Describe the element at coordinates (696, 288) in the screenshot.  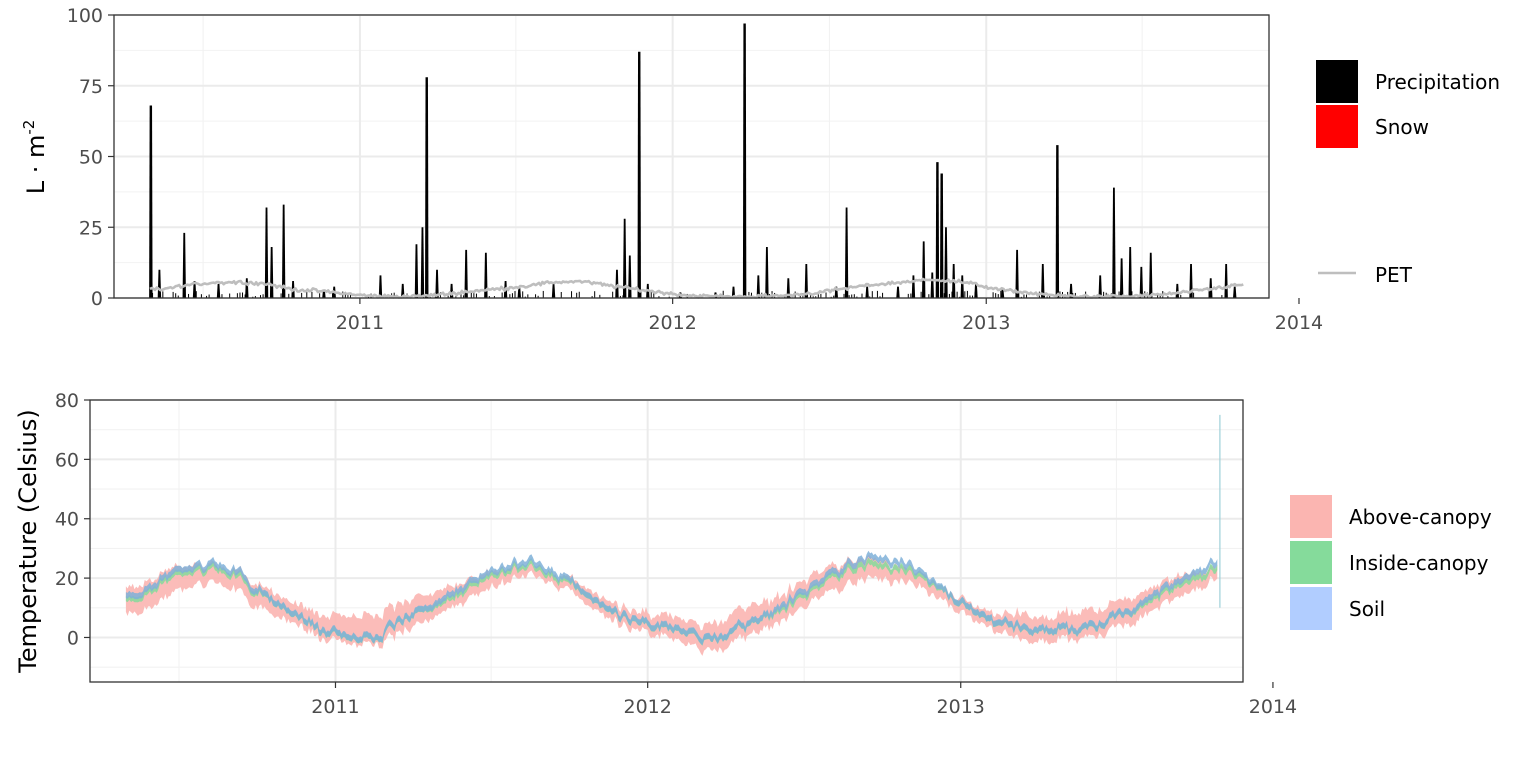
I see `pet-line` at that location.